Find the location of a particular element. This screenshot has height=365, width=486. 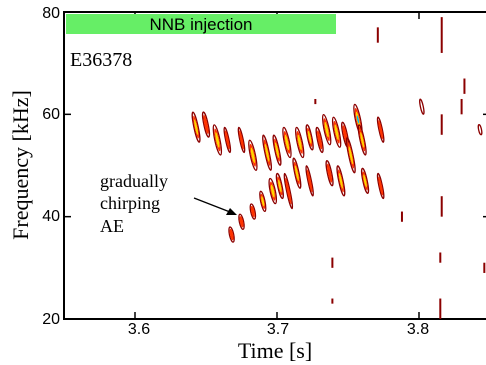

nnb-injection-band is located at coordinates (201, 24).